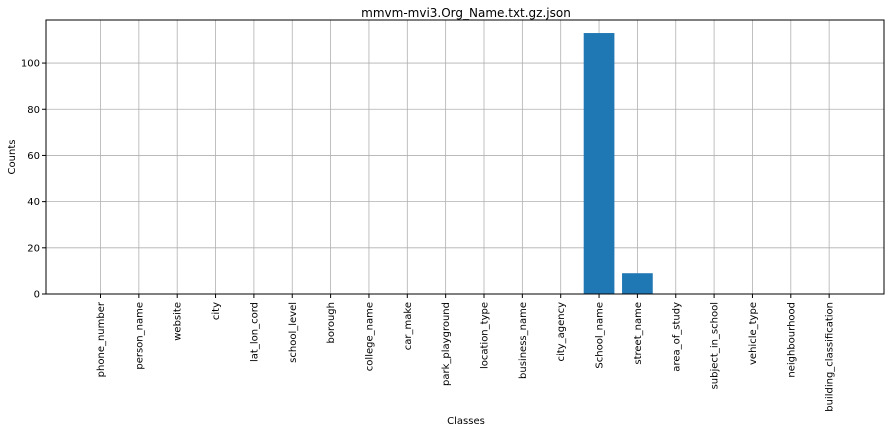 This screenshot has height=433, width=891. What do you see at coordinates (37, 295) in the screenshot?
I see `y-tick-label: 0` at bounding box center [37, 295].